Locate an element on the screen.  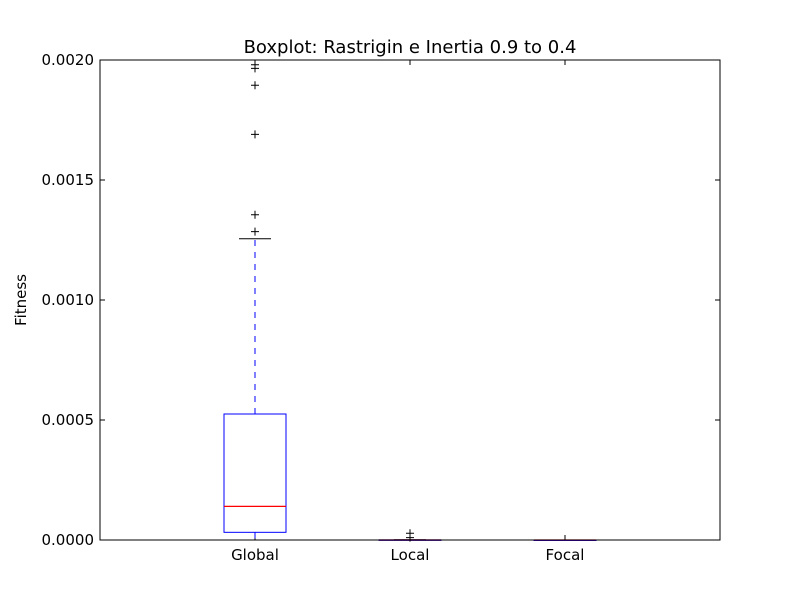
box-global is located at coordinates (255, 473).